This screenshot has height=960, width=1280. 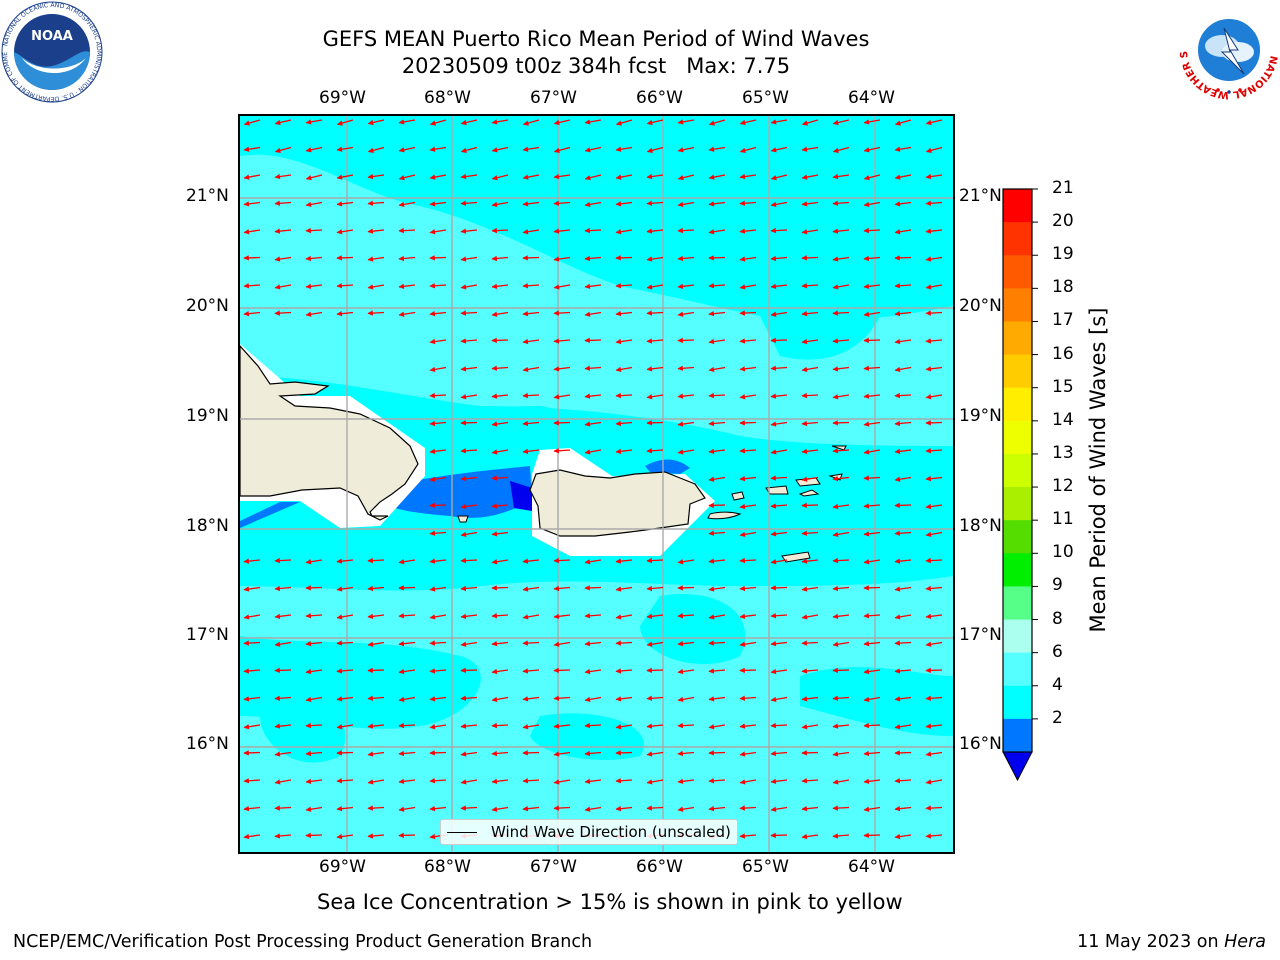 I want to click on svg-text: NOAA, so click(x=52, y=36).